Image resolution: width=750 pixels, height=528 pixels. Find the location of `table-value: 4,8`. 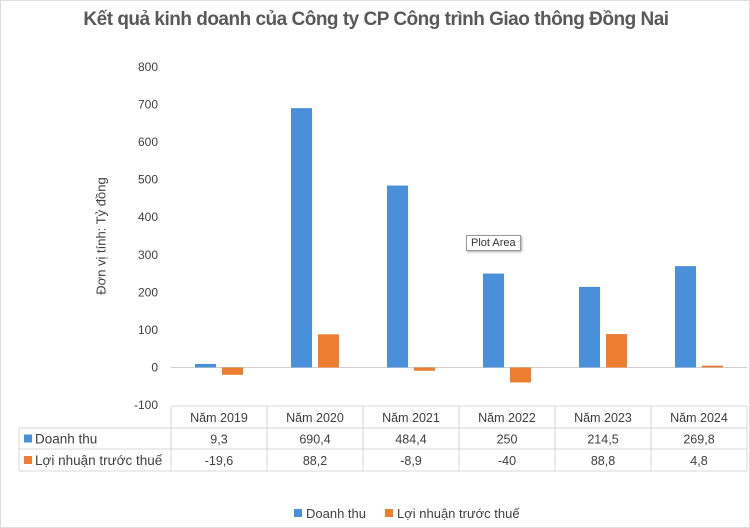

table-value: 4,8 is located at coordinates (698, 461).